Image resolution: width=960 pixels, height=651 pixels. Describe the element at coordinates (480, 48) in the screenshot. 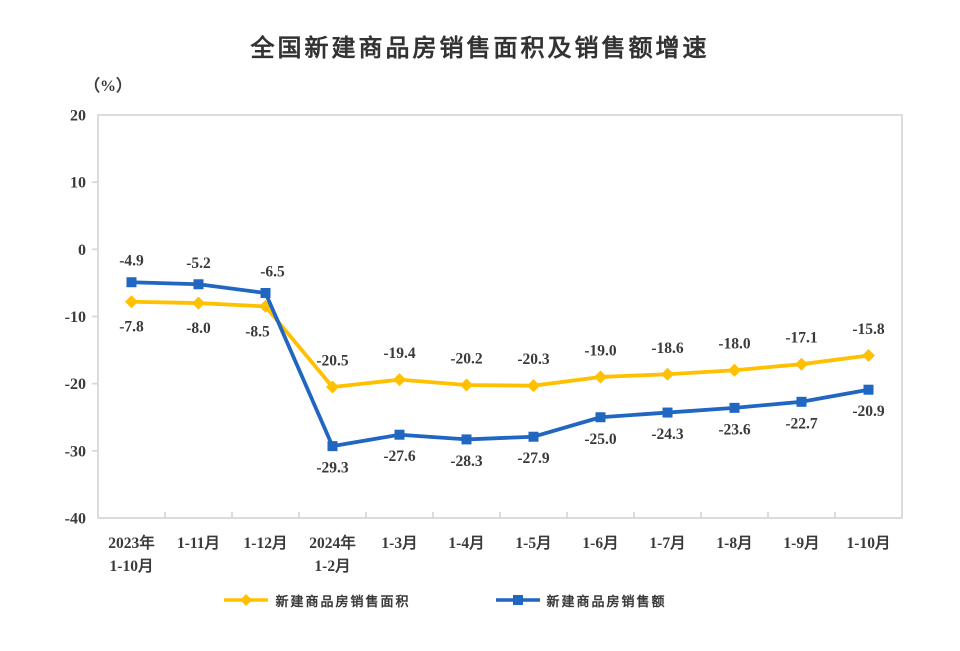

I see `chart-title: 全国新建商品房销售面积及销售额增速` at that location.